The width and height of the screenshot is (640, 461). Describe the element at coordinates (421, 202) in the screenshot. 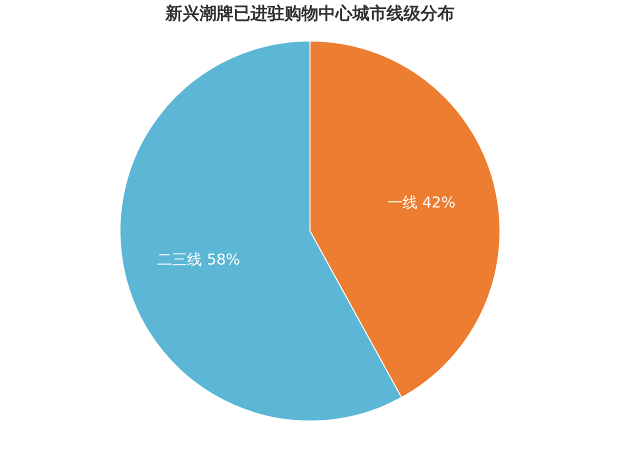

I see `slice-label: 一线 42%` at that location.